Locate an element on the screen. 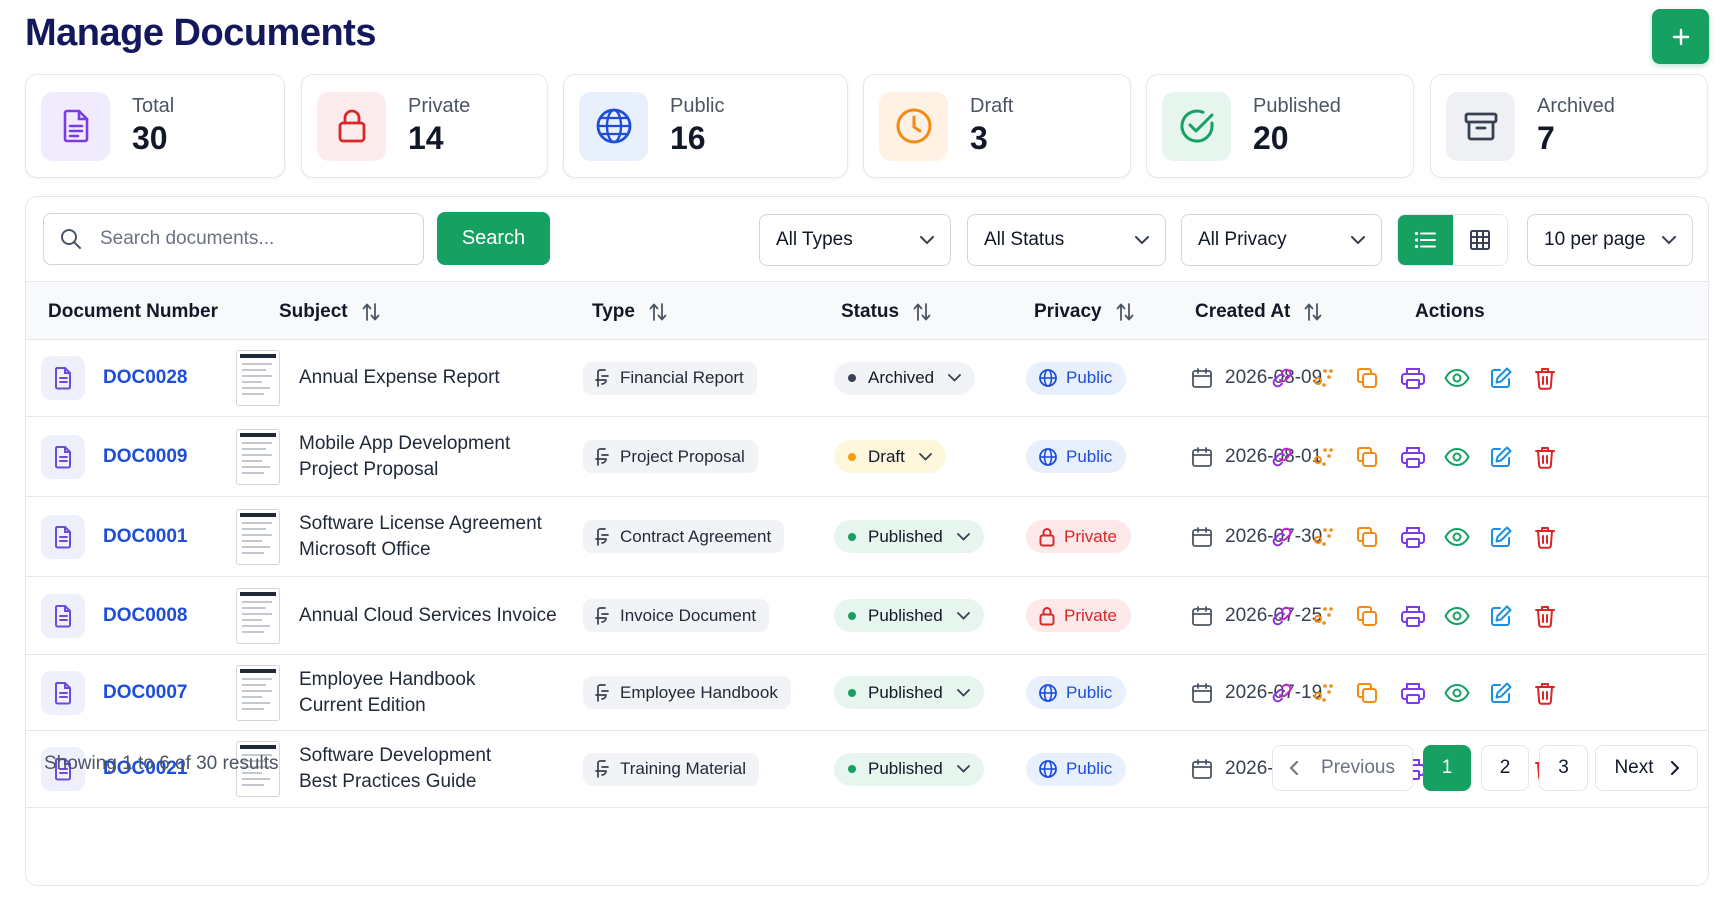 This screenshot has height=908, width=1732. privacy-badge: Public is located at coordinates (1076, 456).